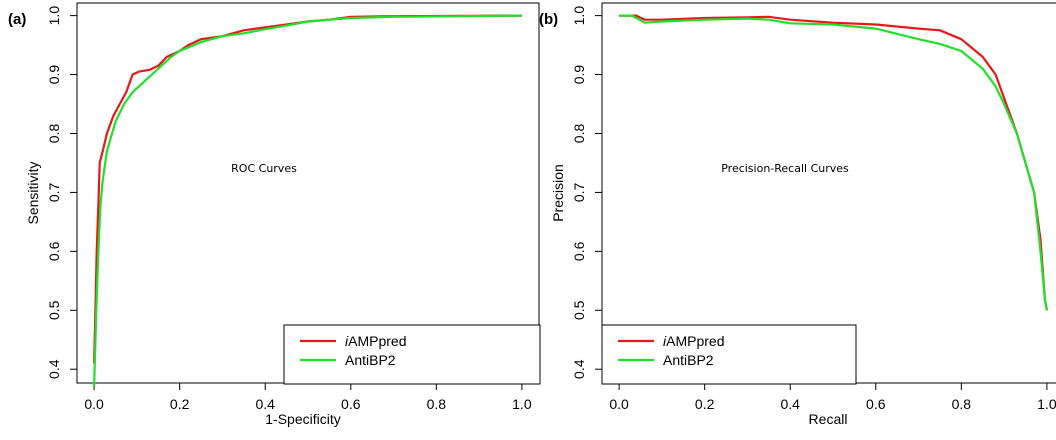 Image resolution: width=1056 pixels, height=440 pixels. What do you see at coordinates (548, 19) in the screenshot?
I see `panel-label: (b)` at bounding box center [548, 19].